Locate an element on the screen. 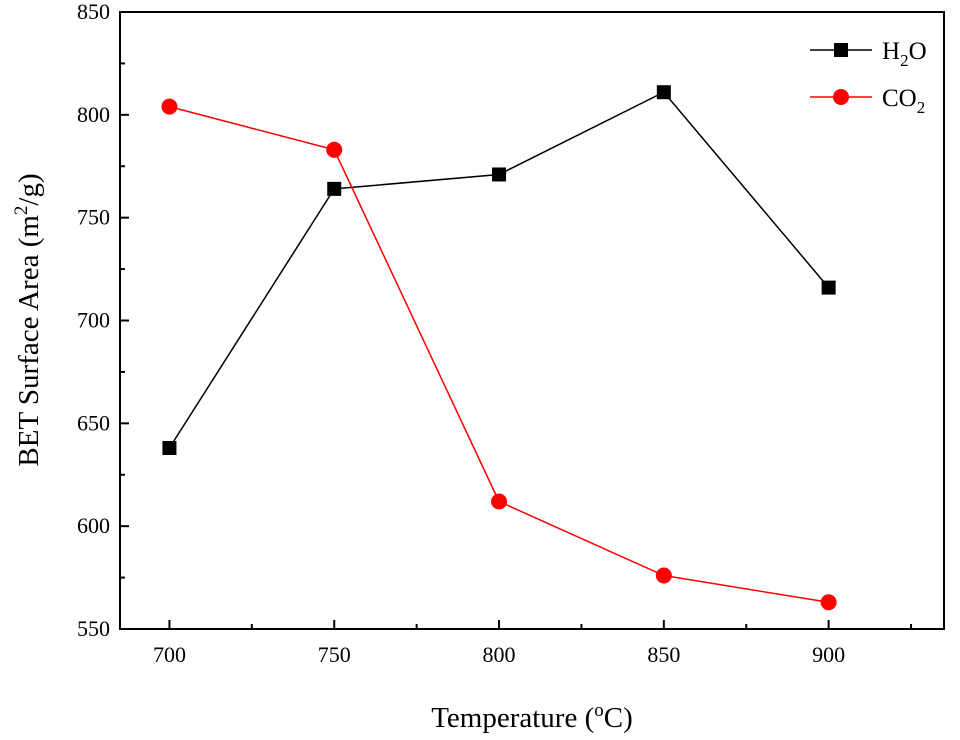  legend: H2O CO2 is located at coordinates (868, 77).